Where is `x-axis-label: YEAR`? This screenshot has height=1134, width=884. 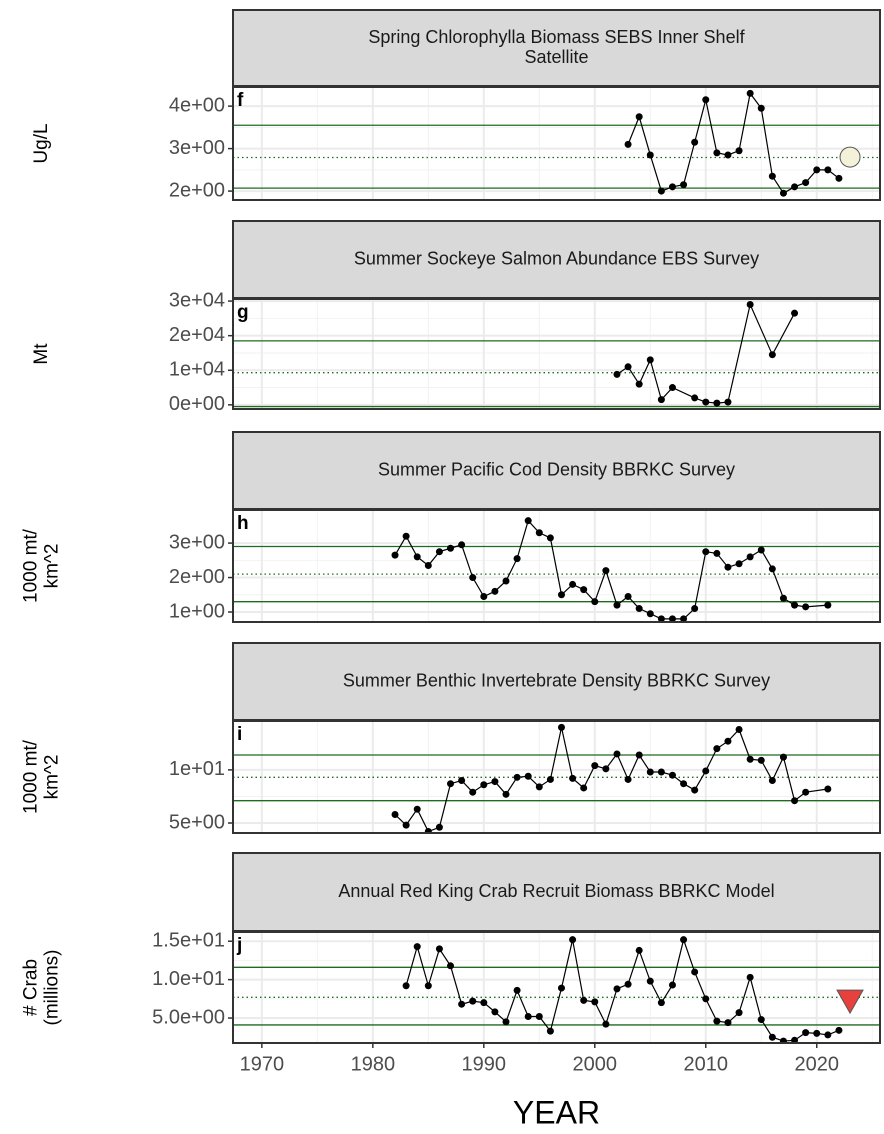 x-axis-label: YEAR is located at coordinates (556, 1112).